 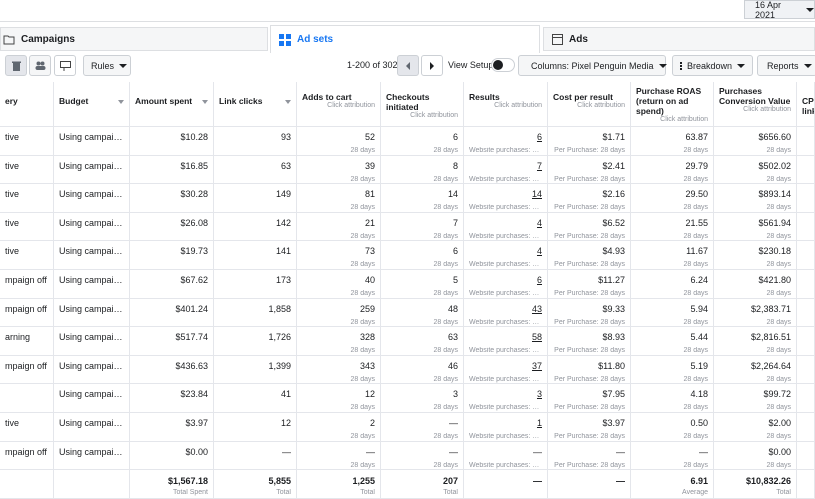 I want to click on cell-value: 328, so click(x=367, y=337).